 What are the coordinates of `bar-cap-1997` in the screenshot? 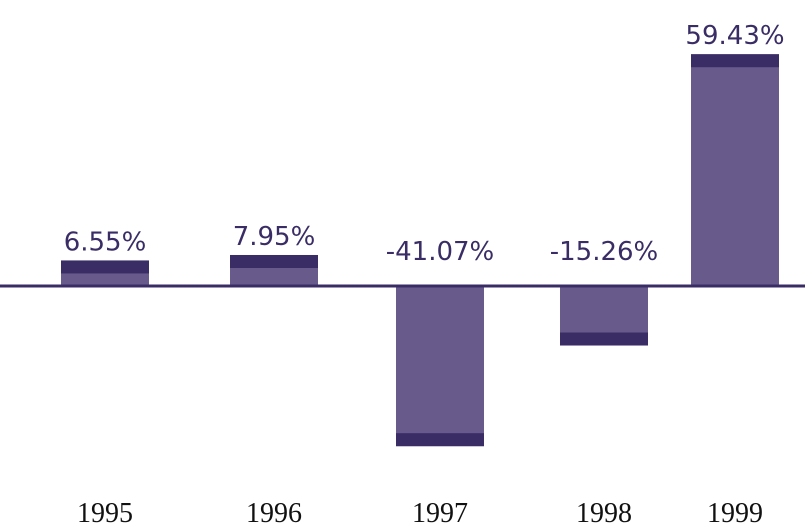 It's located at (440, 440).